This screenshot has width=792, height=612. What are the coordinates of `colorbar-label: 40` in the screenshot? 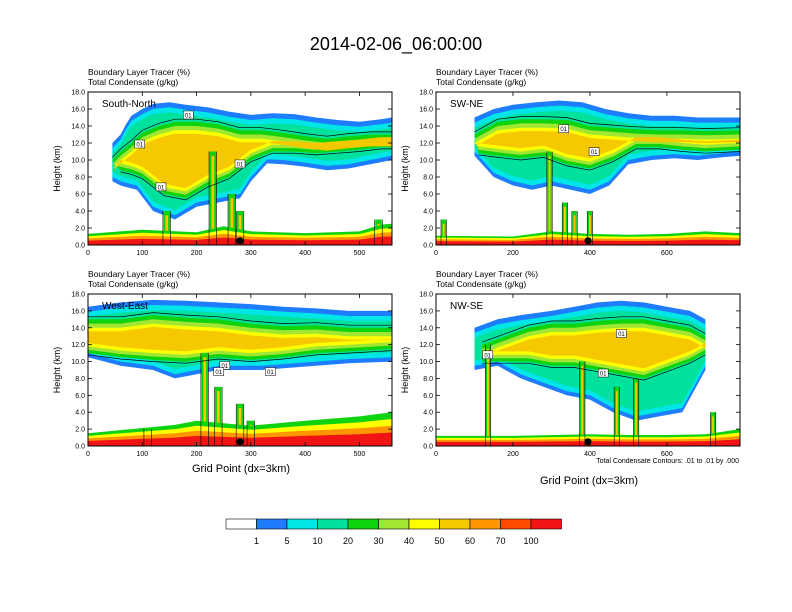 It's located at (409, 541).